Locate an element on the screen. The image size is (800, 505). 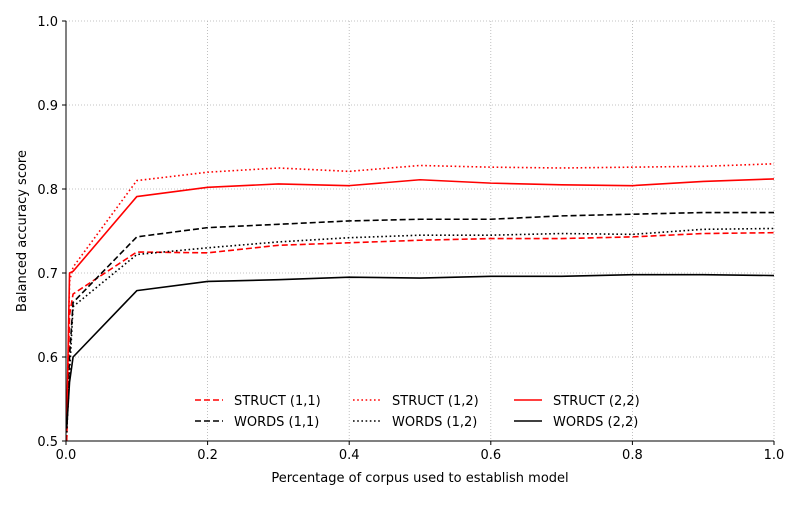
y-tick-label: 0.7 is located at coordinates (47, 274).